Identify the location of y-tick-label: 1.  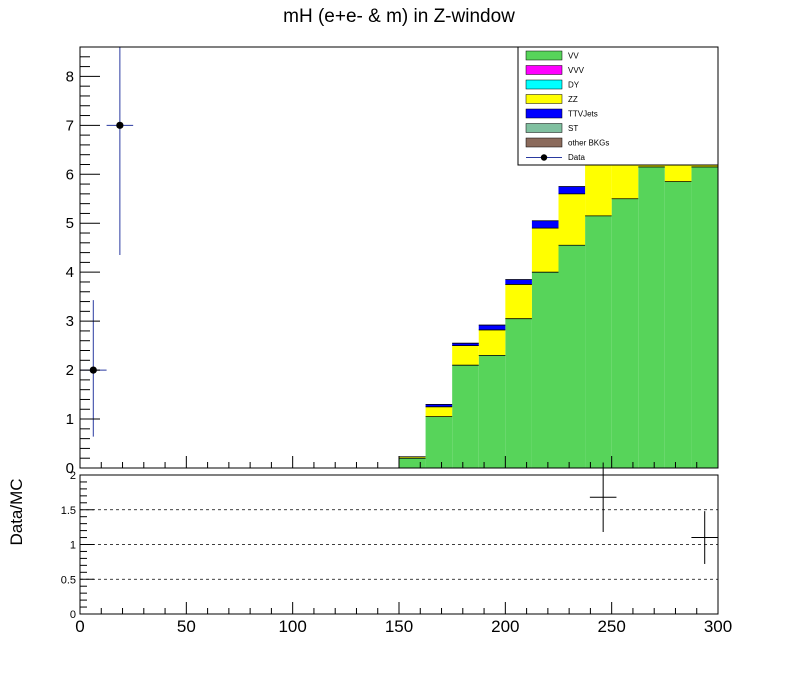
(70, 419).